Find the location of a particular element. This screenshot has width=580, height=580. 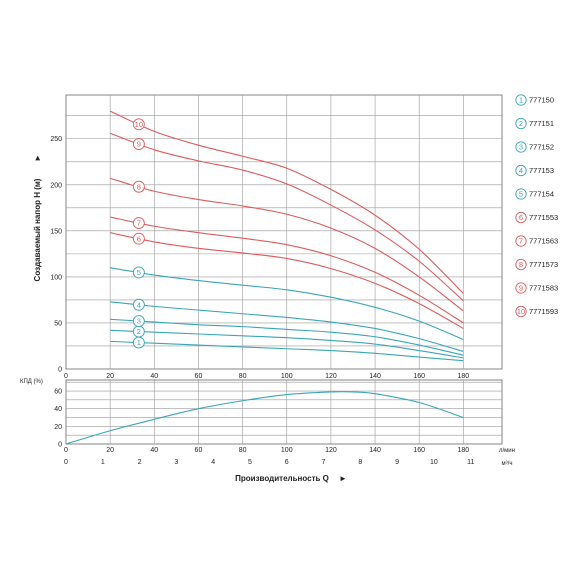

flow-lmin-tick-label: 100 is located at coordinates (287, 450).